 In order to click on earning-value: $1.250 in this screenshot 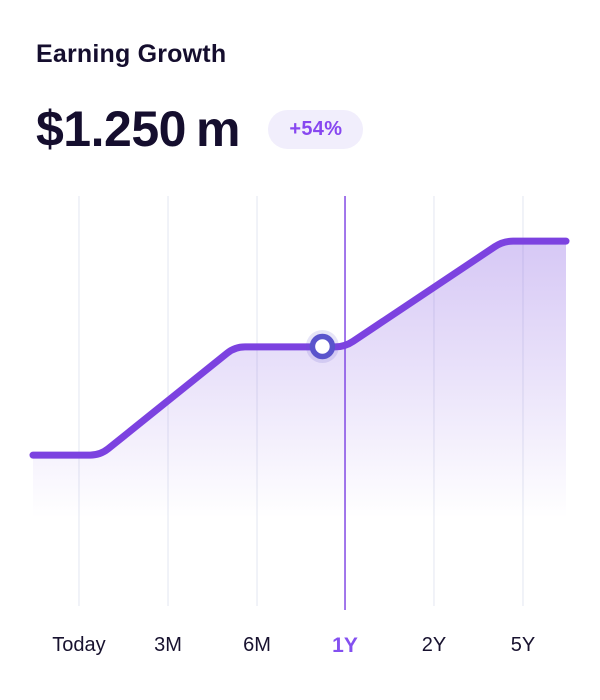, I will do `click(111, 129)`.